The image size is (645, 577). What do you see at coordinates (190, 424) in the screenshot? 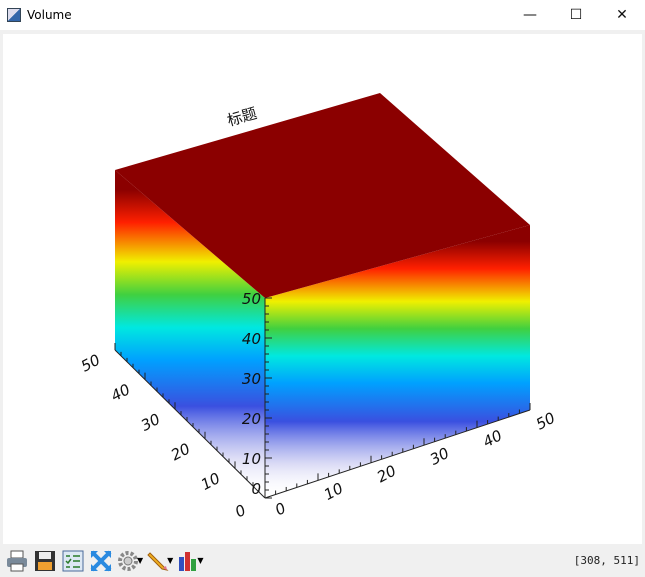
I see `y-axis-line` at bounding box center [190, 424].